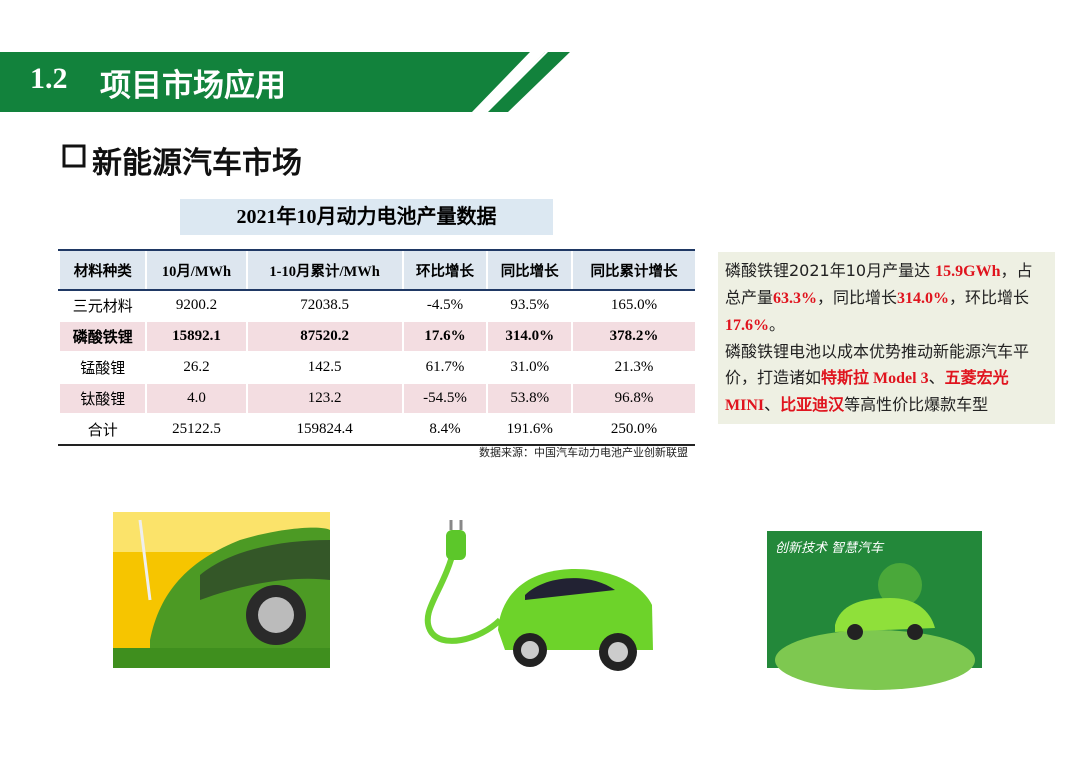  What do you see at coordinates (830, 548) in the screenshot?
I see `svg-text: 创新技术 智慧汽车` at bounding box center [830, 548].